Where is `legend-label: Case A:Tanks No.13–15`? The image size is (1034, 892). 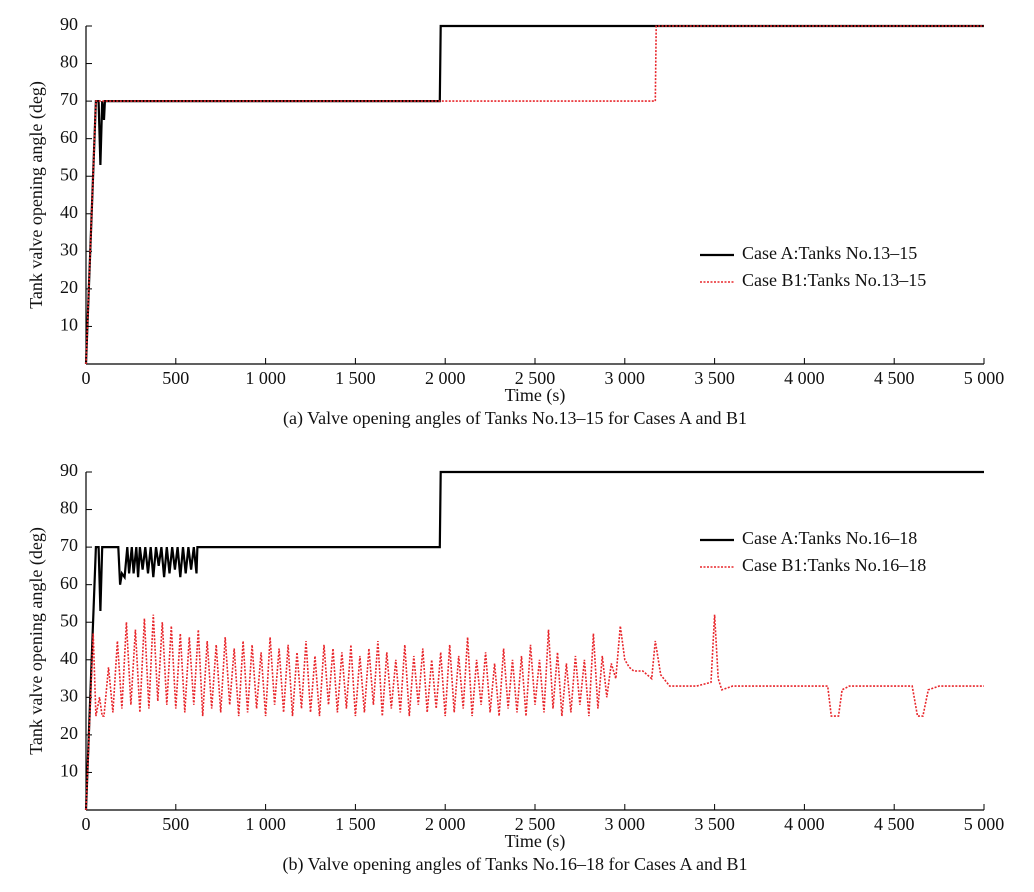
legend-label: Case A:Tanks No.13–15 is located at coordinates (829, 253).